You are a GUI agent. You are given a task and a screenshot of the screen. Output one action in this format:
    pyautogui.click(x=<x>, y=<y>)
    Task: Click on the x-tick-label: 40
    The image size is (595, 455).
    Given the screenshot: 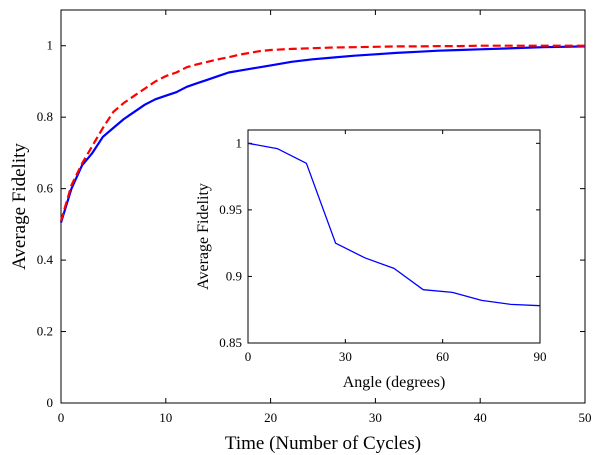 What is the action you would take?
    pyautogui.click(x=480, y=417)
    